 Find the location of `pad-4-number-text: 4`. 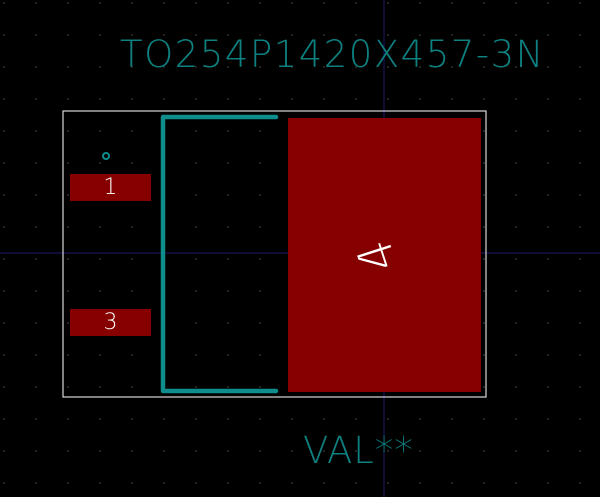

pad-4-number-text: 4 is located at coordinates (377, 256).